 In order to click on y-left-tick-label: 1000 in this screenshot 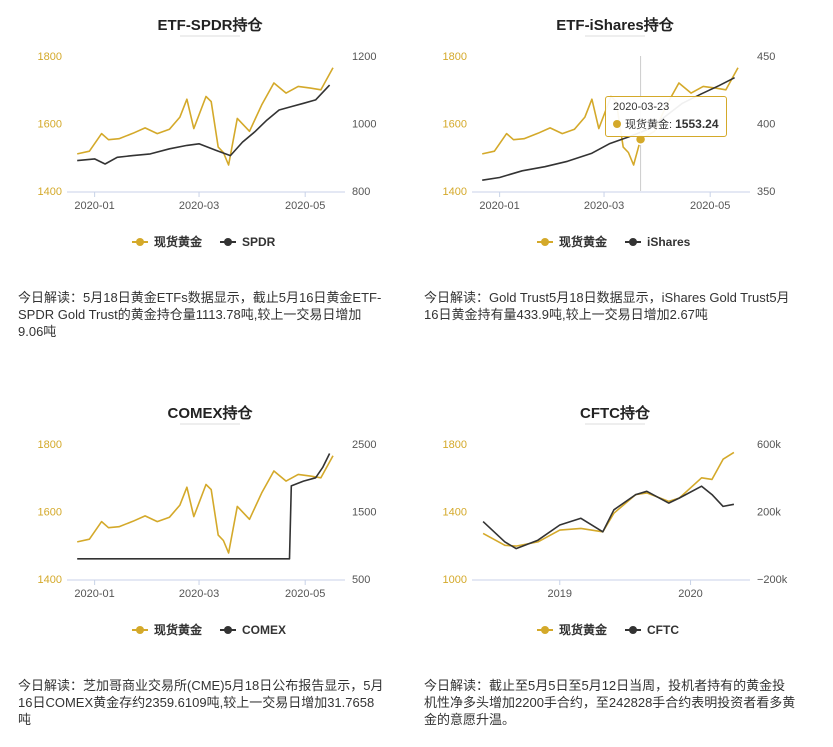, I will do `click(455, 580)`.